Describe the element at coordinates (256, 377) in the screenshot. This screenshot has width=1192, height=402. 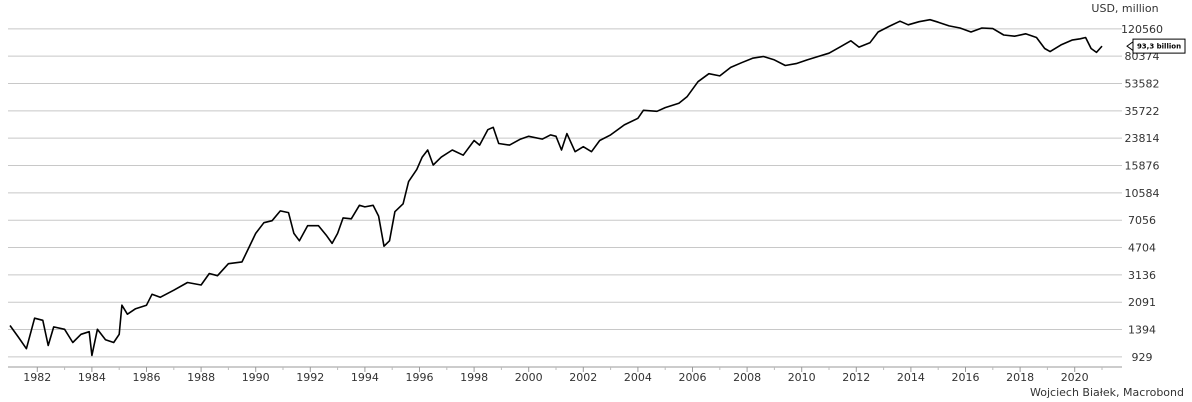
I see `x-tick-label: 1990` at that location.